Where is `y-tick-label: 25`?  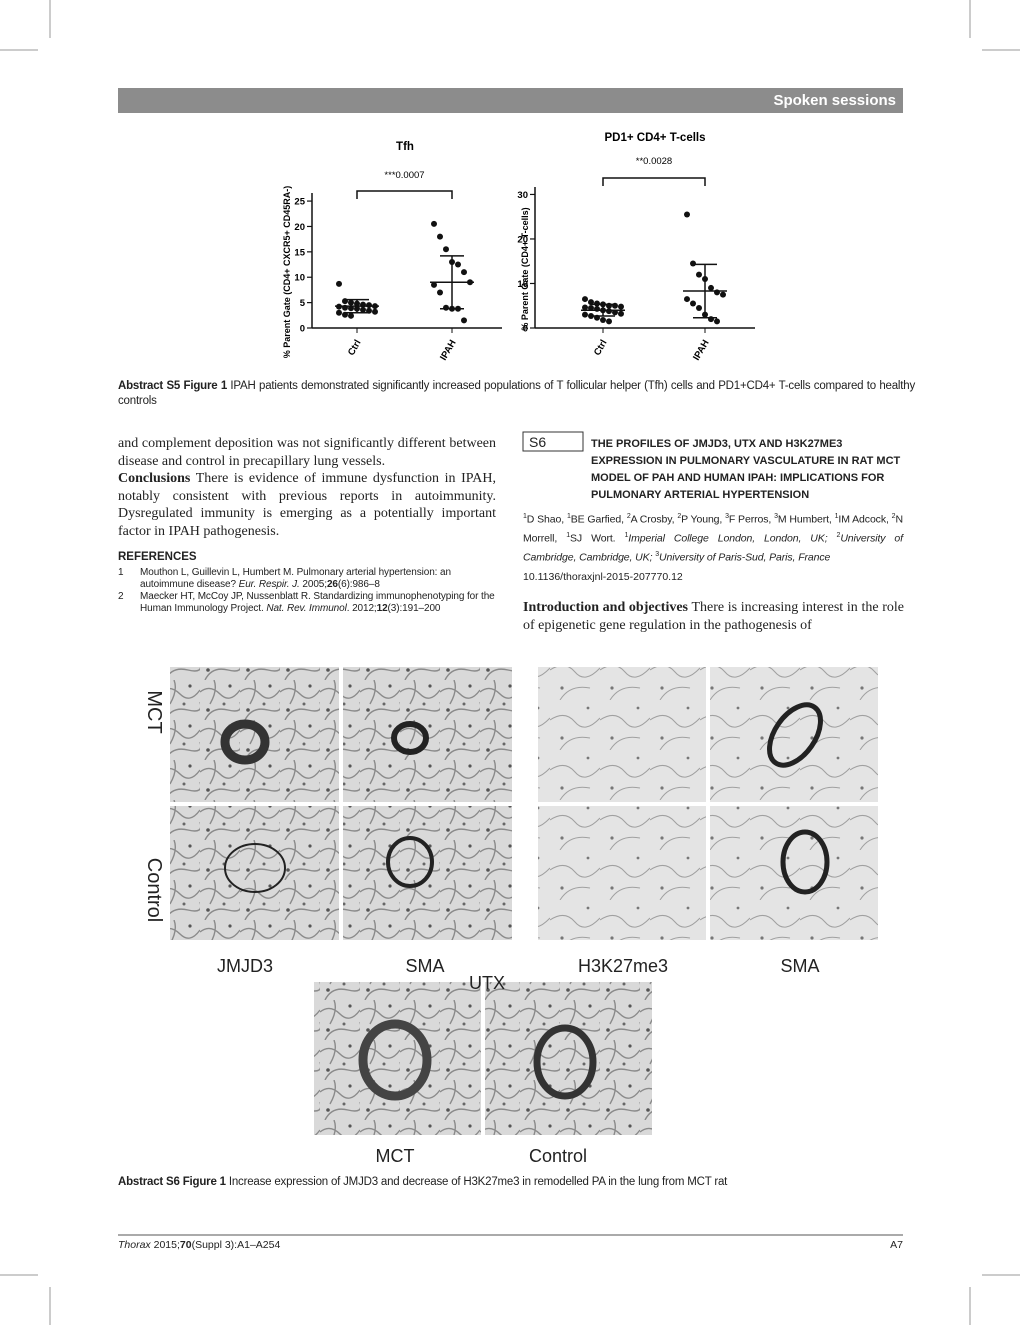 y-tick-label: 25 is located at coordinates (299, 202).